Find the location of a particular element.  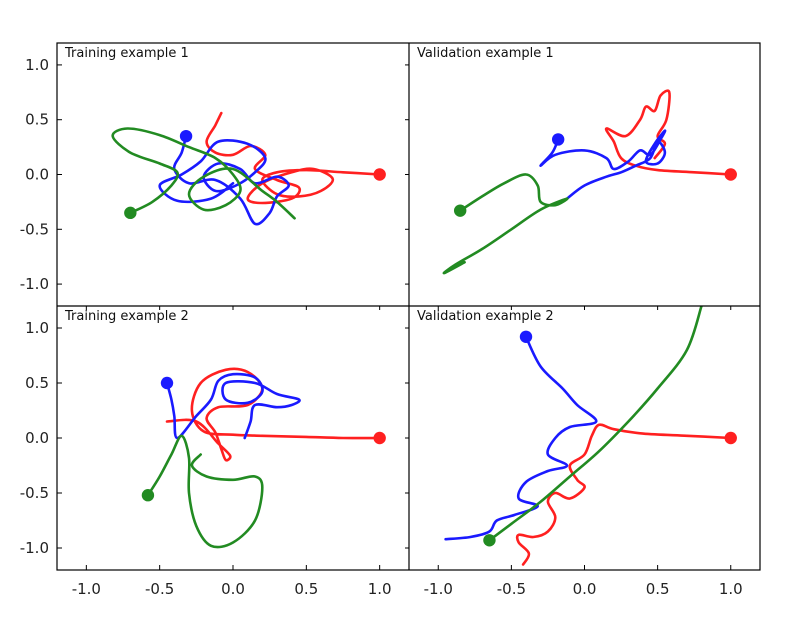

panel-title: Validation example 2 is located at coordinates (485, 316).